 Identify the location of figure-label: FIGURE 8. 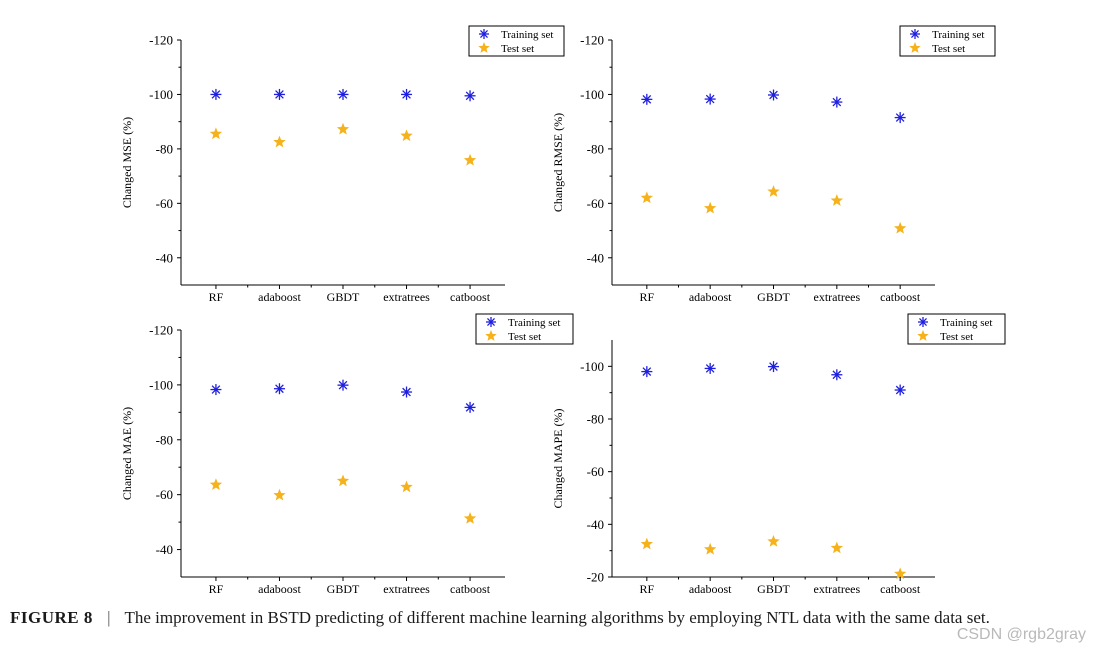
(51, 617).